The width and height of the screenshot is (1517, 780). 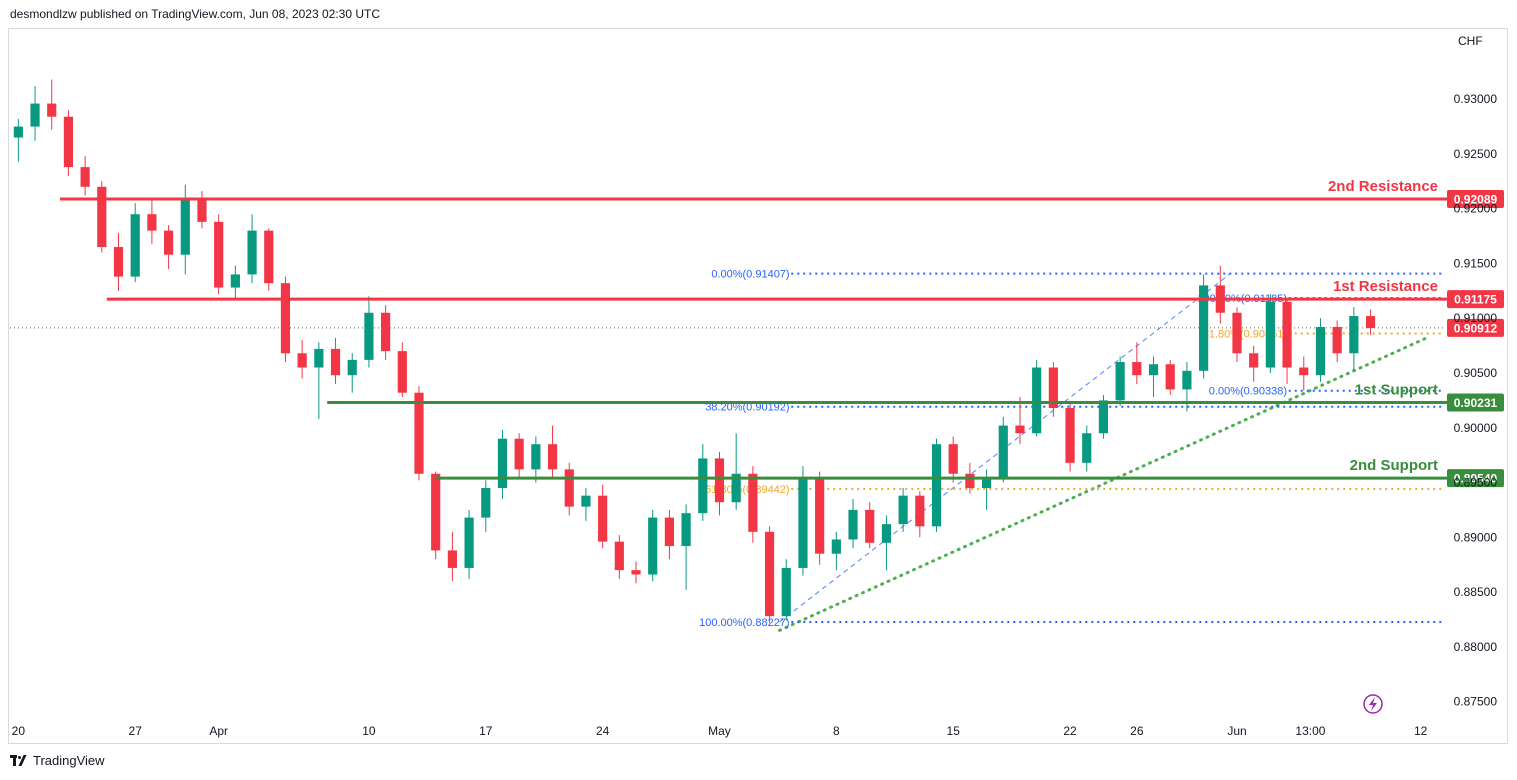 What do you see at coordinates (1470, 41) in the screenshot?
I see `currency-label: CHF` at bounding box center [1470, 41].